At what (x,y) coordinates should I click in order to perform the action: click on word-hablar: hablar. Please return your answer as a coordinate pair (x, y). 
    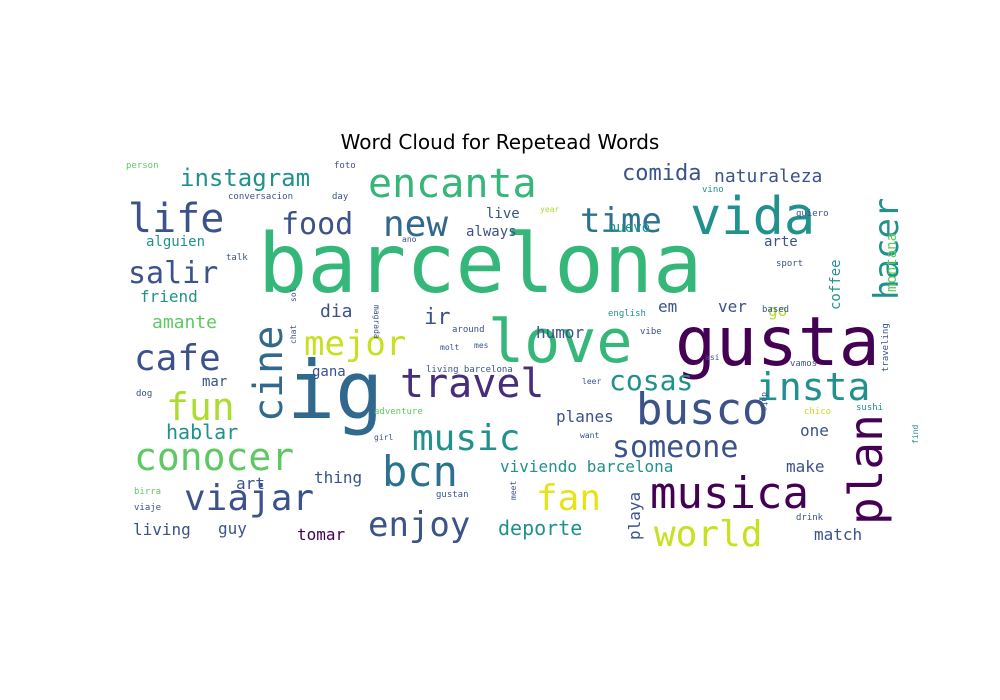
    Looking at the image, I should click on (202, 432).